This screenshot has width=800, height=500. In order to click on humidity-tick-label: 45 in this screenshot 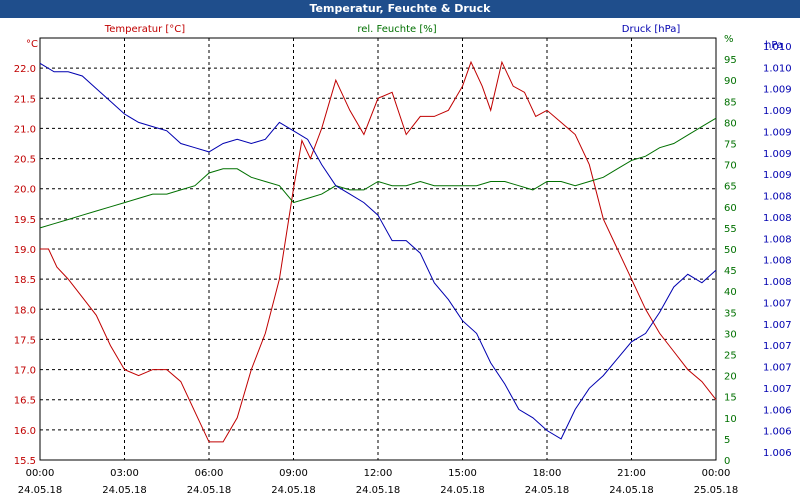, I will do `click(730, 271)`.